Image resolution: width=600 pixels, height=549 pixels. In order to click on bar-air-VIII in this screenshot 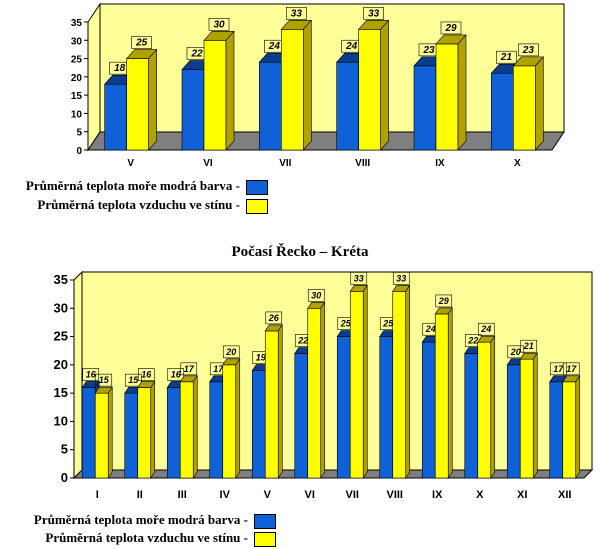, I will do `click(369, 90)`.